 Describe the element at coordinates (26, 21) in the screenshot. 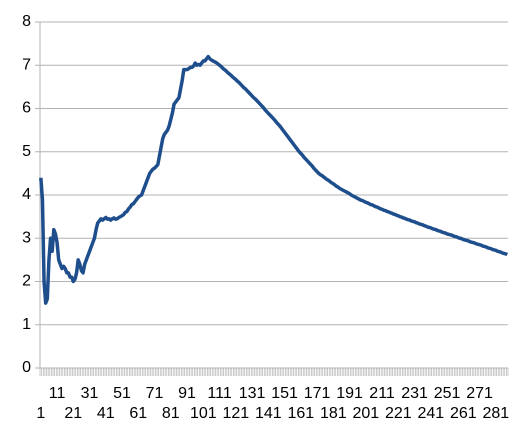

I see `y-tick-label: 8` at that location.